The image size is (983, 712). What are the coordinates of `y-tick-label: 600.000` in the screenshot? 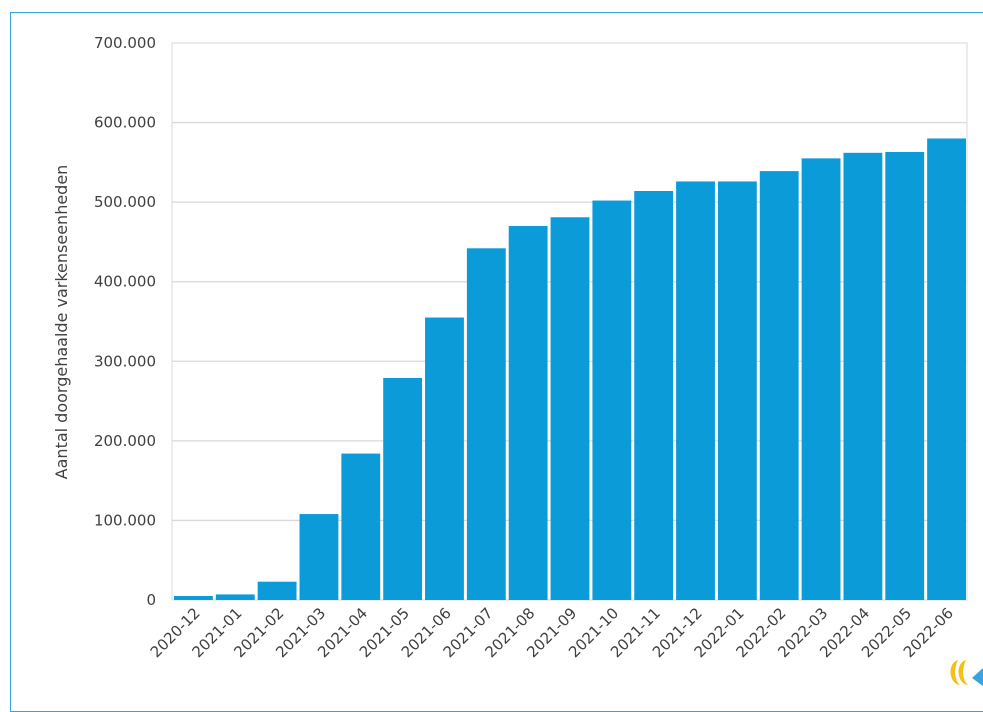 It's located at (125, 123).